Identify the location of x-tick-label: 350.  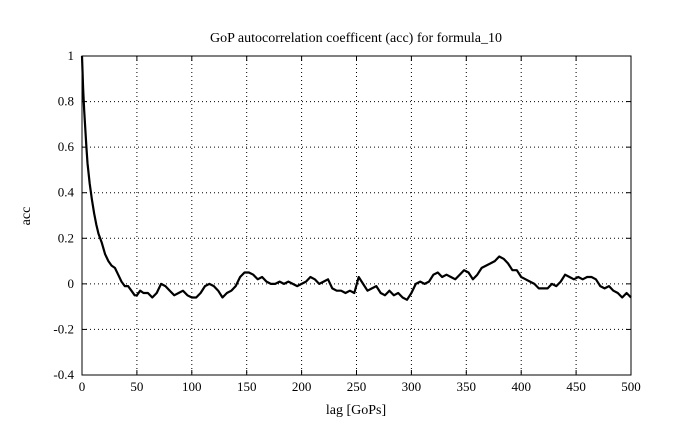
(467, 386).